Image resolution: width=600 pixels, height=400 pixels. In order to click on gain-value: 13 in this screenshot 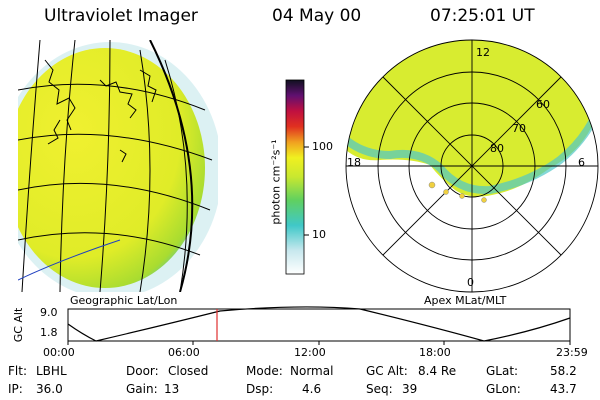, I will do `click(172, 389)`.